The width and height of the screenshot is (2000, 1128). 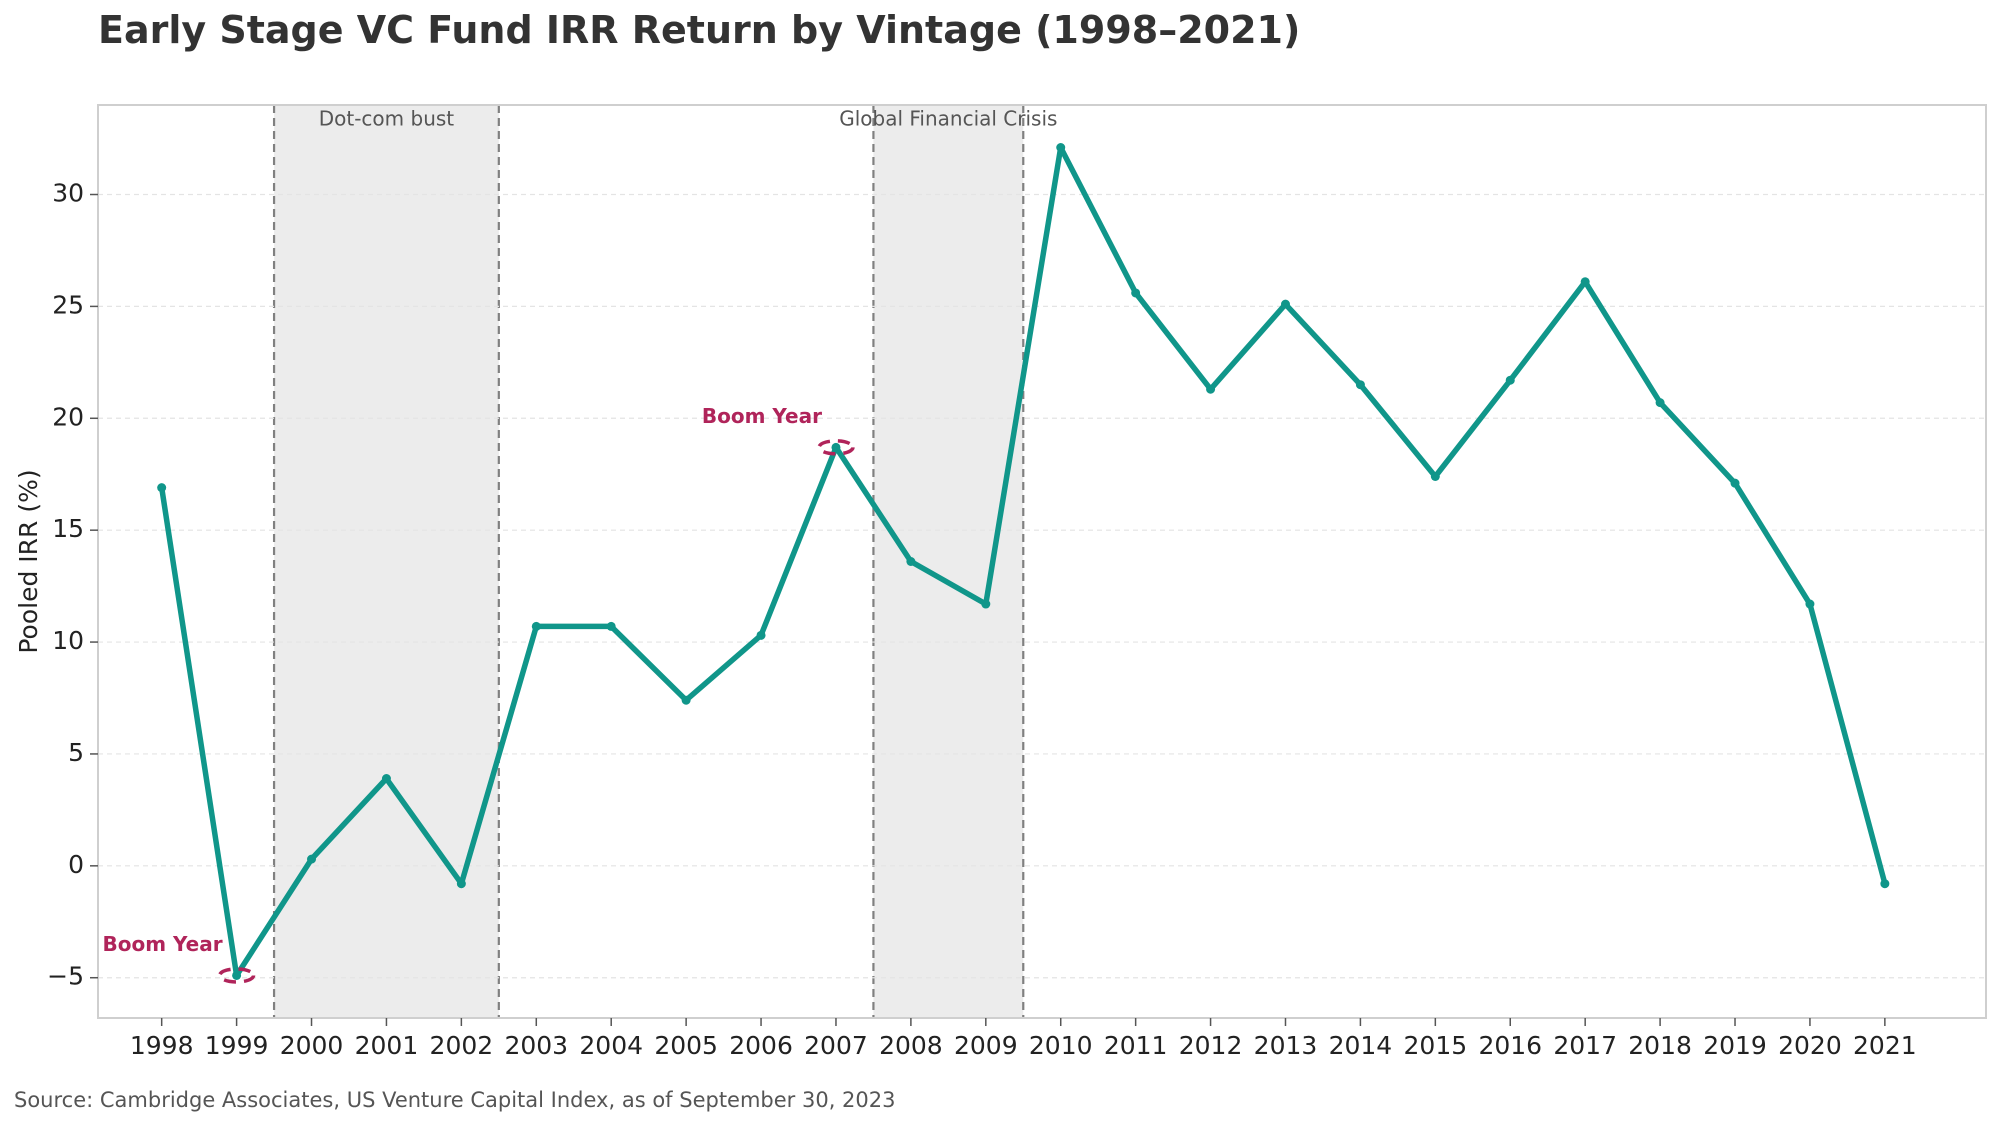 I want to click on x-tick-label: 2017, so click(x=1585, y=1045).